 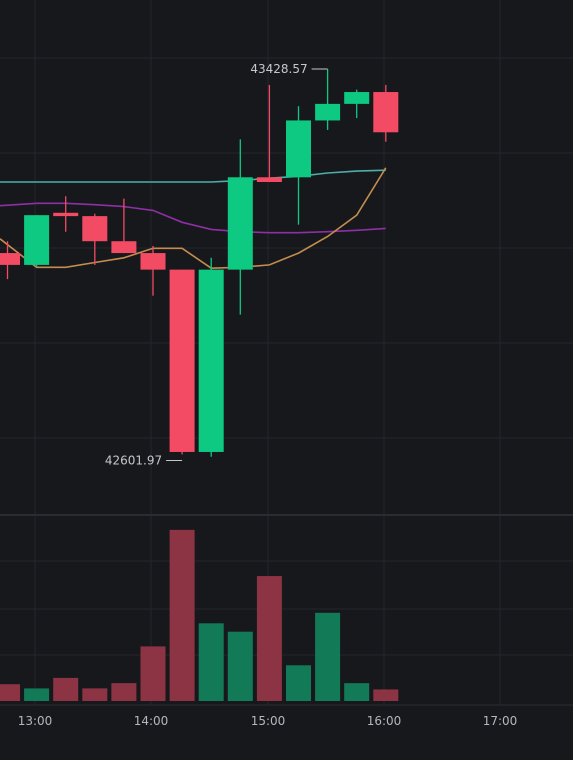 What do you see at coordinates (384, 721) in the screenshot?
I see `time-tick-label: 16:00` at bounding box center [384, 721].